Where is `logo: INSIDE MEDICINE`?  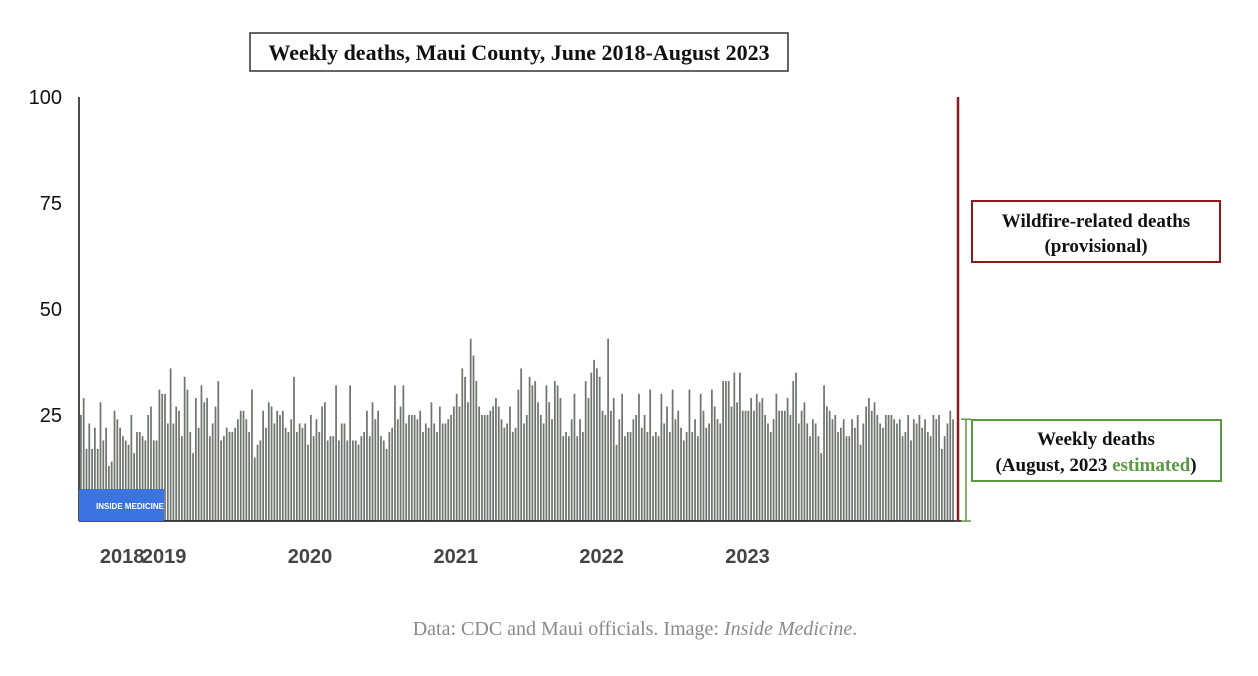
logo: INSIDE MEDICINE is located at coordinates (122, 505).